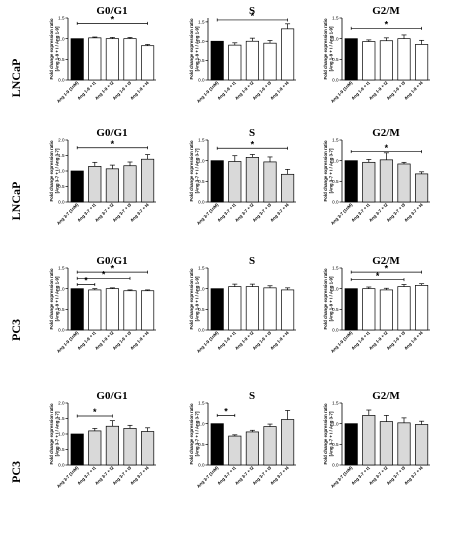  What do you see at coordinates (16, 330) in the screenshot?
I see `row-label-2: PC3` at bounding box center [16, 330].